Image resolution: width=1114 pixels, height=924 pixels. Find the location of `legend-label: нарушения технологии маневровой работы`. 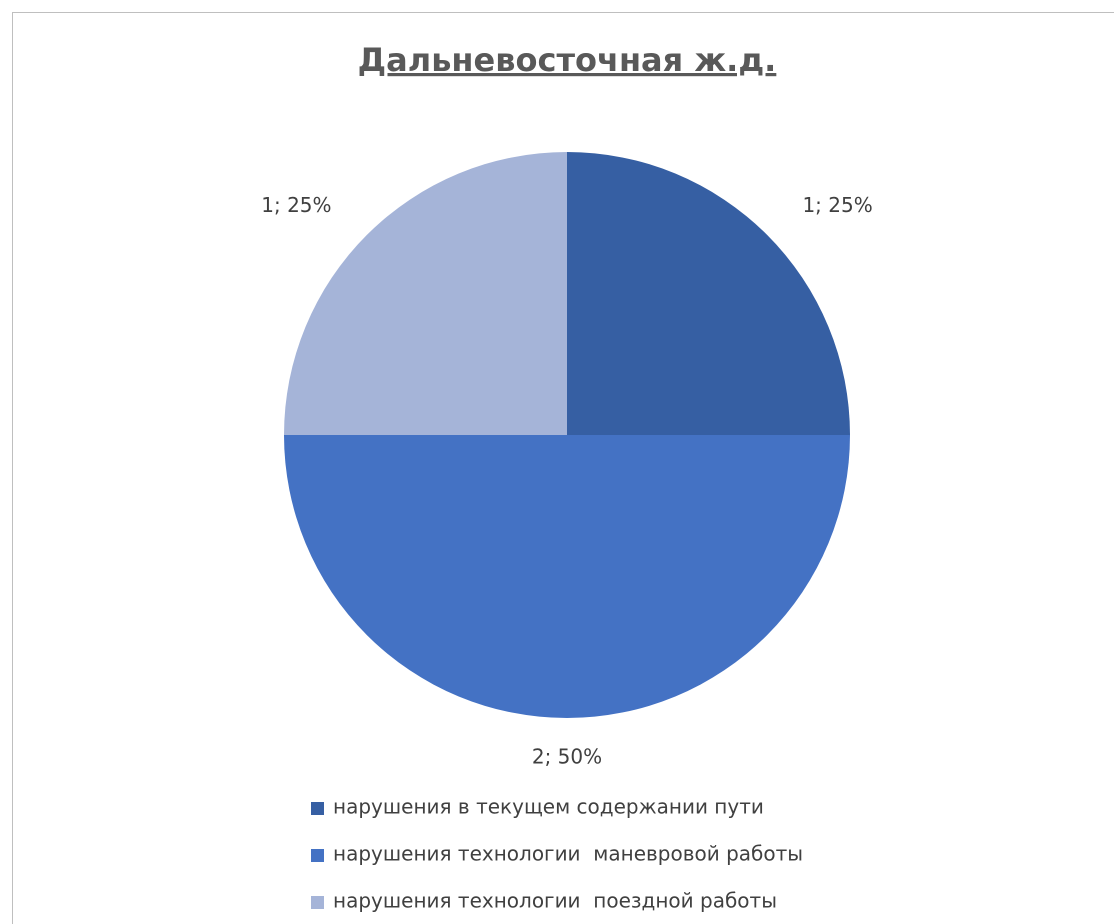

legend-label: нарушения технологии маневровой работы is located at coordinates (568, 854).